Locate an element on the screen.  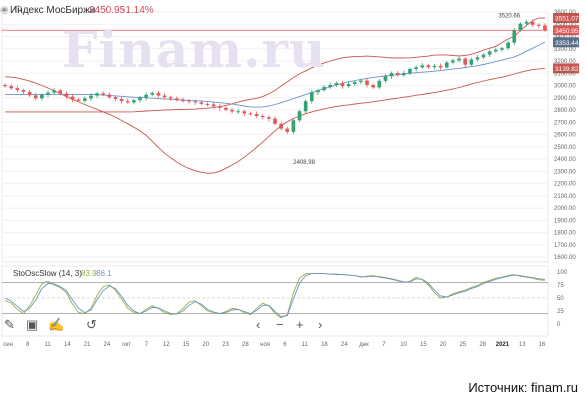
stoch-d-line is located at coordinates (274, 295).